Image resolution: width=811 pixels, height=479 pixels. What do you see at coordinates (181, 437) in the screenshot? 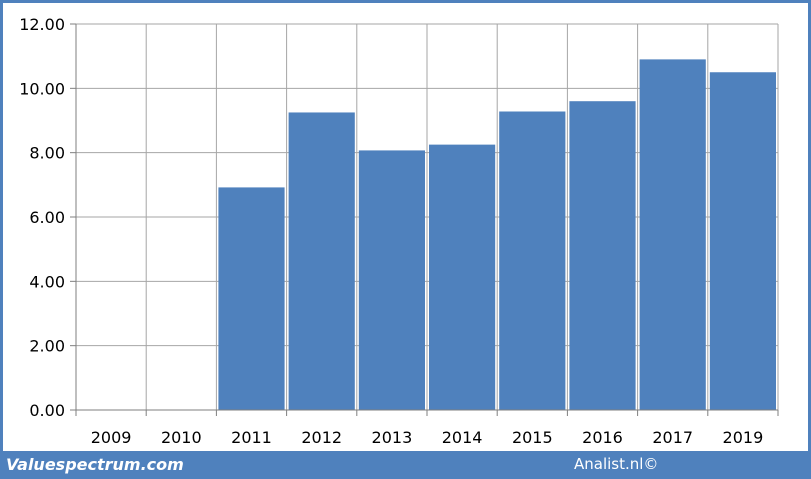
I see `x-tick-label: 2010` at bounding box center [181, 437].